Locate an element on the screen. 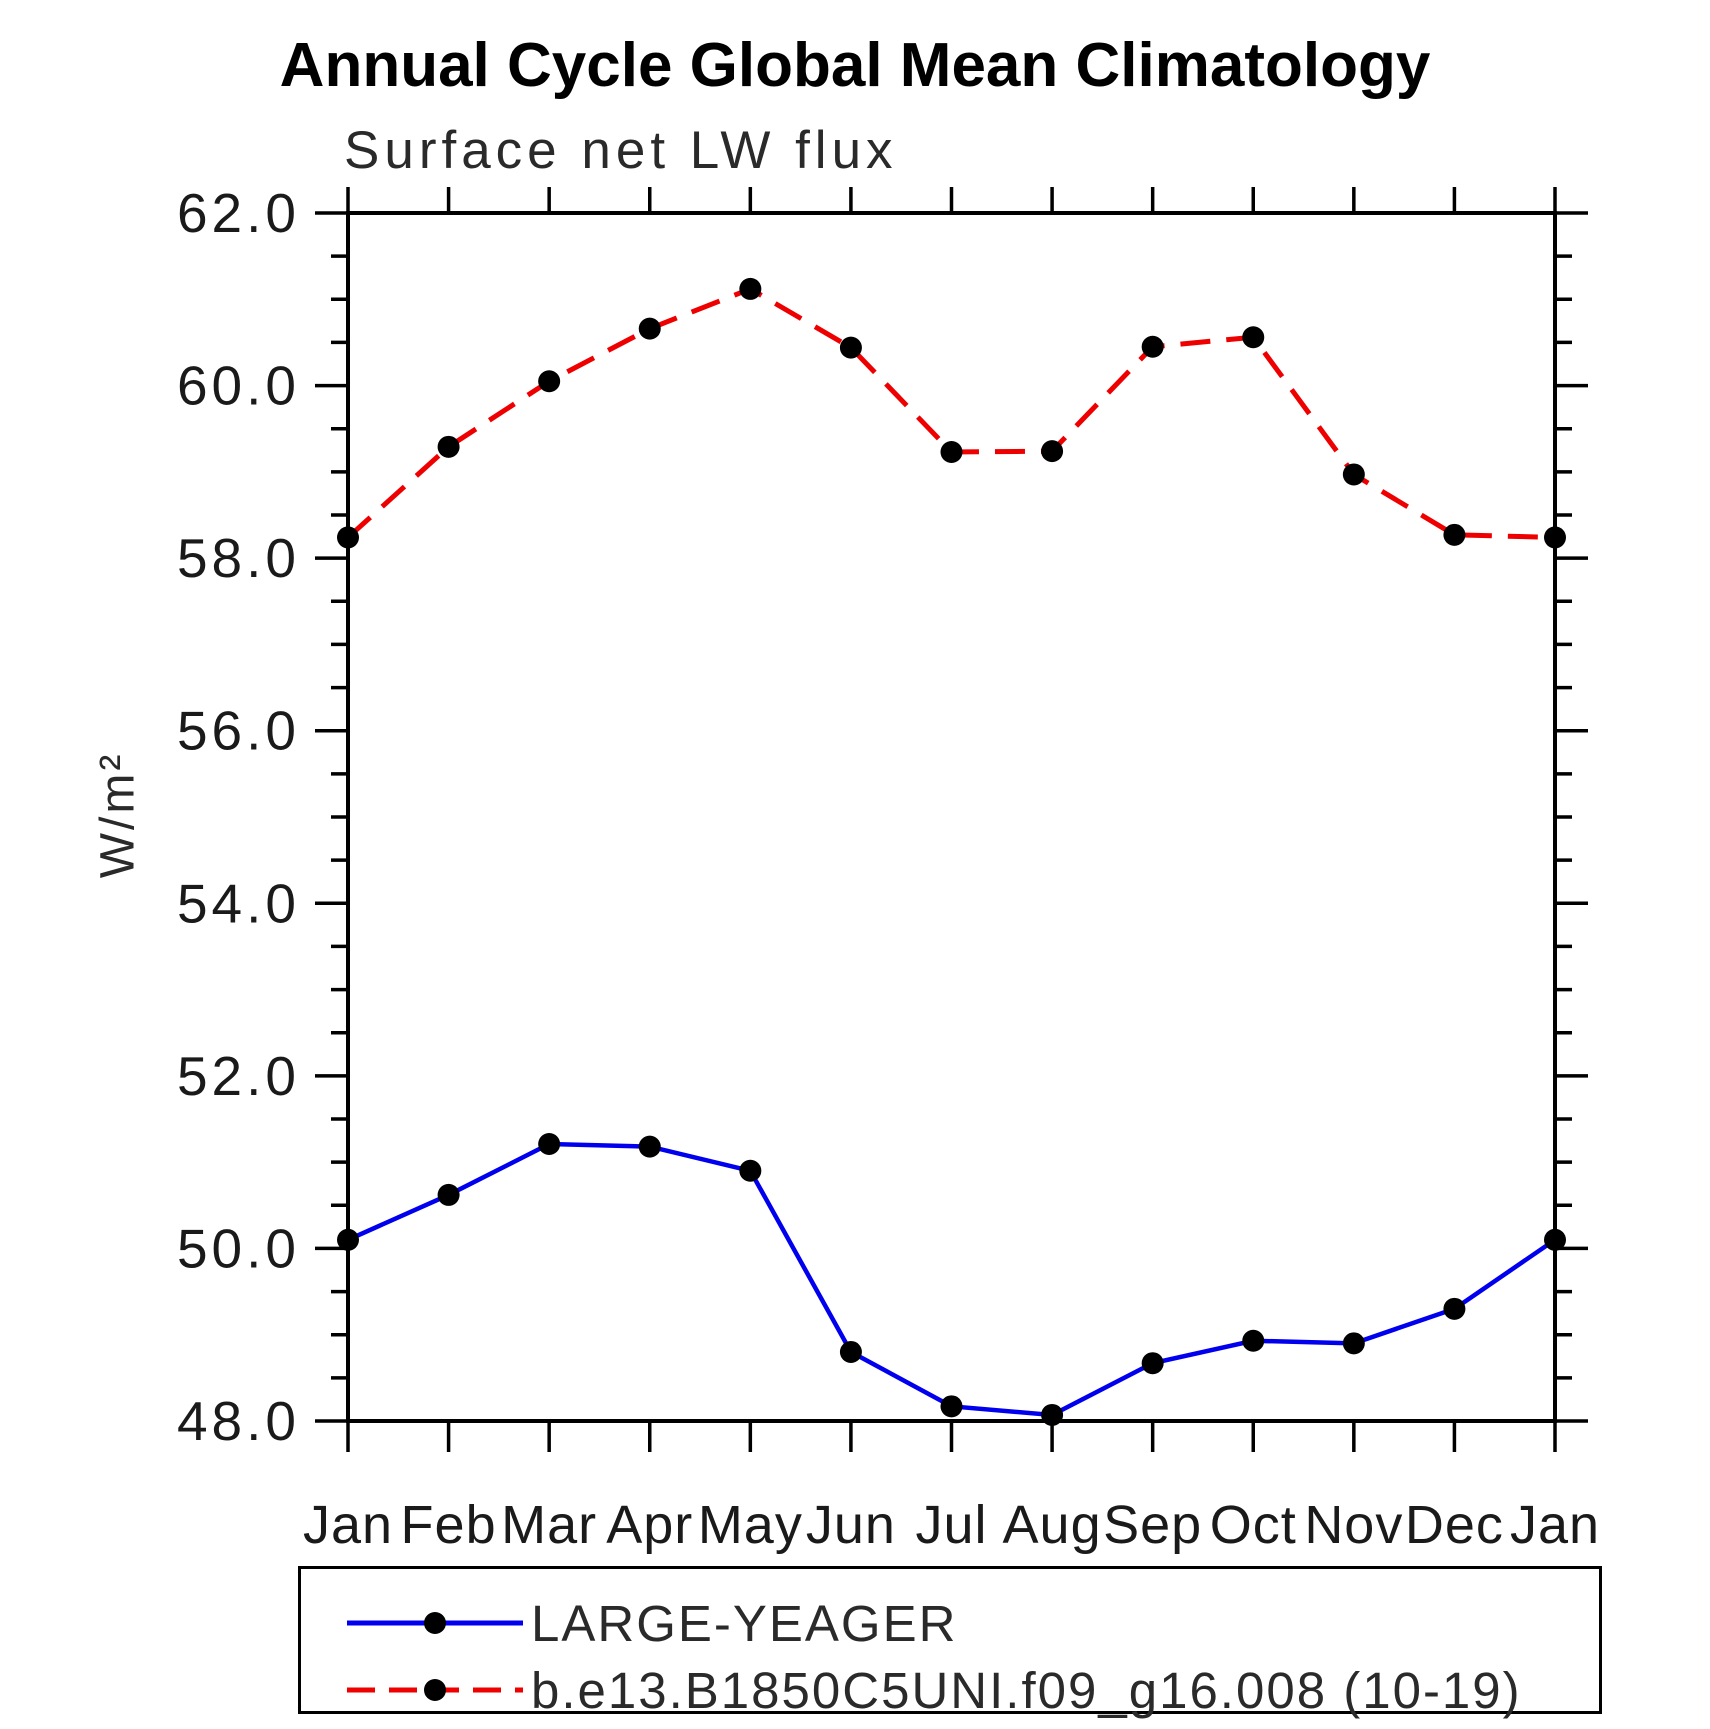  y-tick-label: 48.0 is located at coordinates (238, 1421).